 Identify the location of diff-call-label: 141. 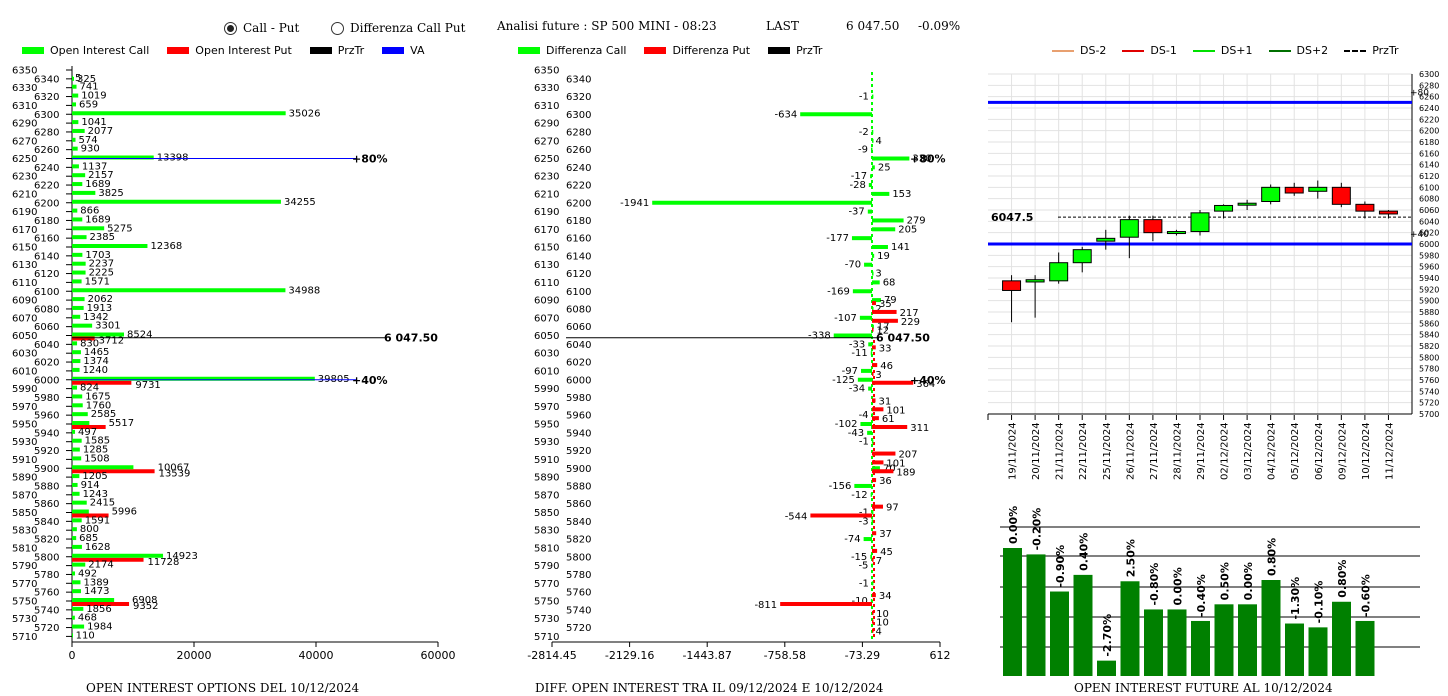
(900, 247).